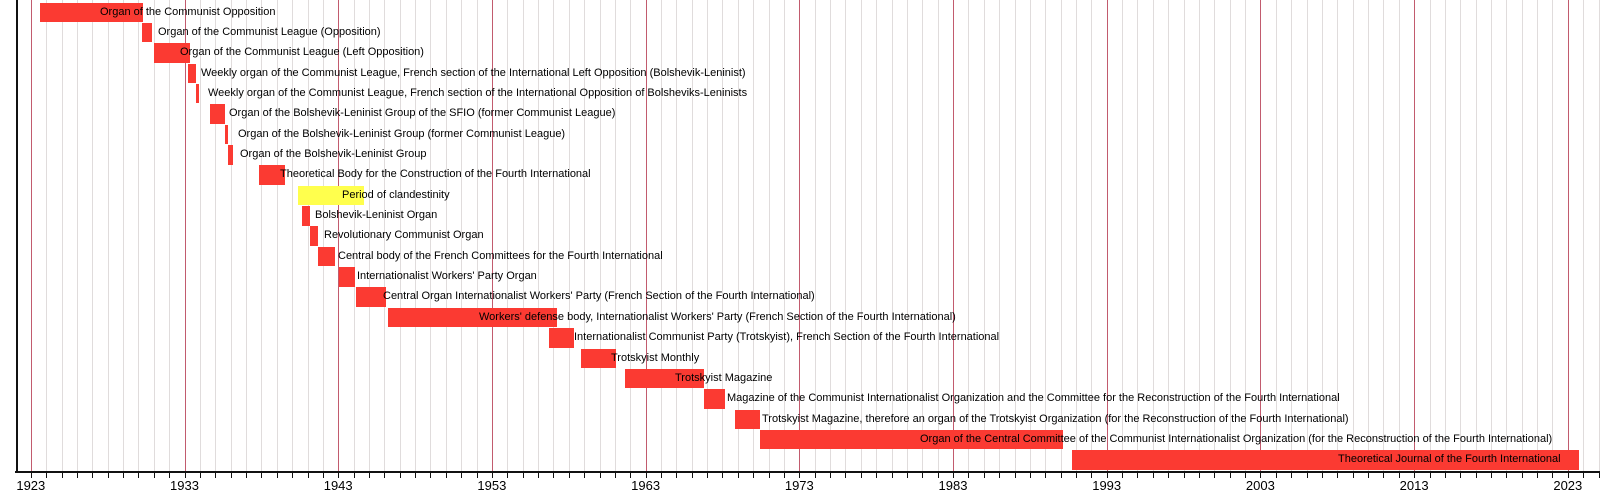  I want to click on axis-year-label: 2023, so click(1568, 485).